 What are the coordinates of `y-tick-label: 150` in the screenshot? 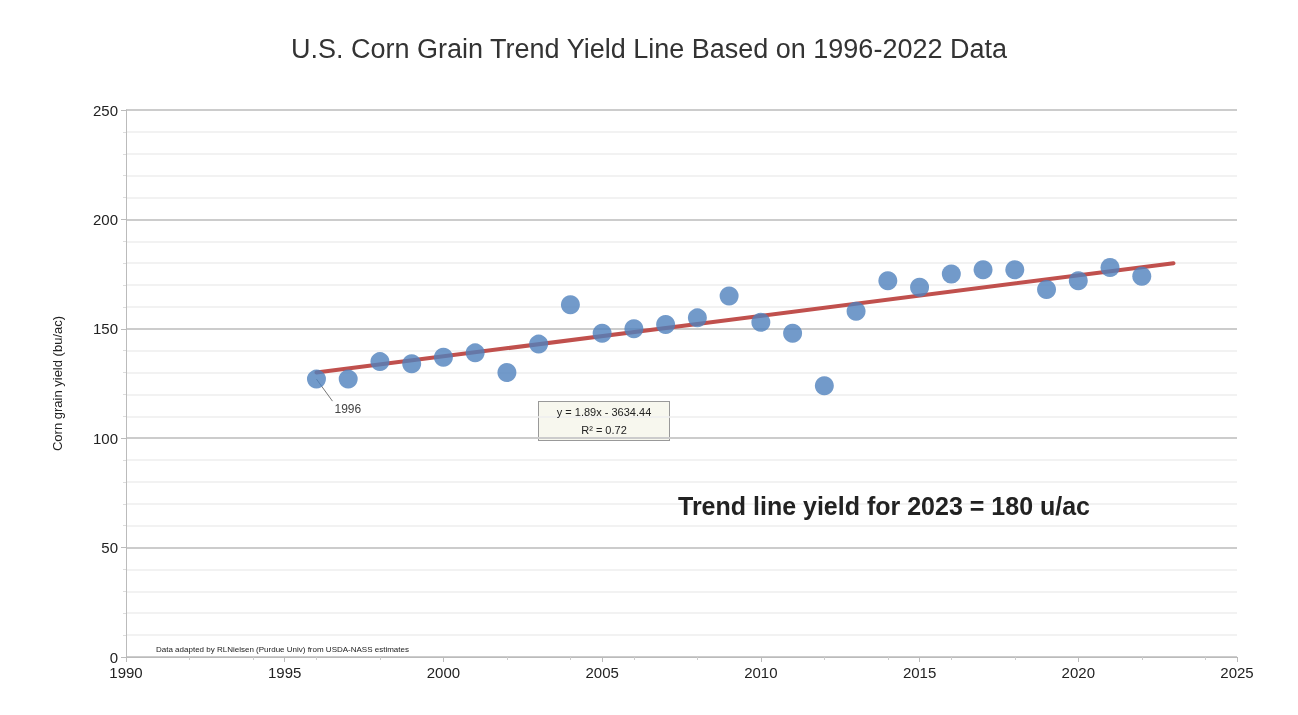 It's located at (105, 329).